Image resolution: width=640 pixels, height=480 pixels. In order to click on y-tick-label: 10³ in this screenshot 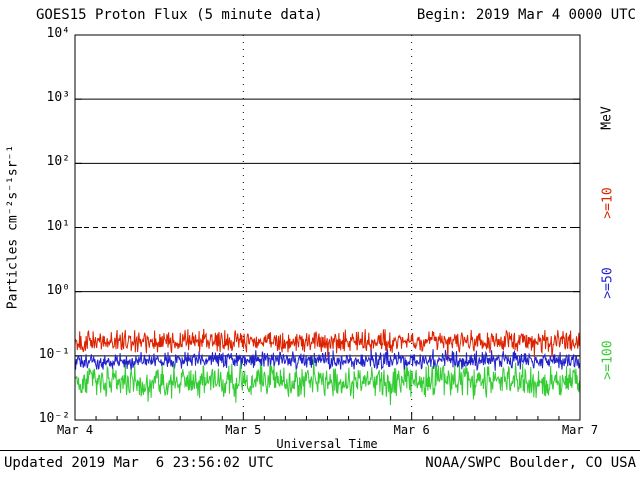, I will do `click(58, 98)`.